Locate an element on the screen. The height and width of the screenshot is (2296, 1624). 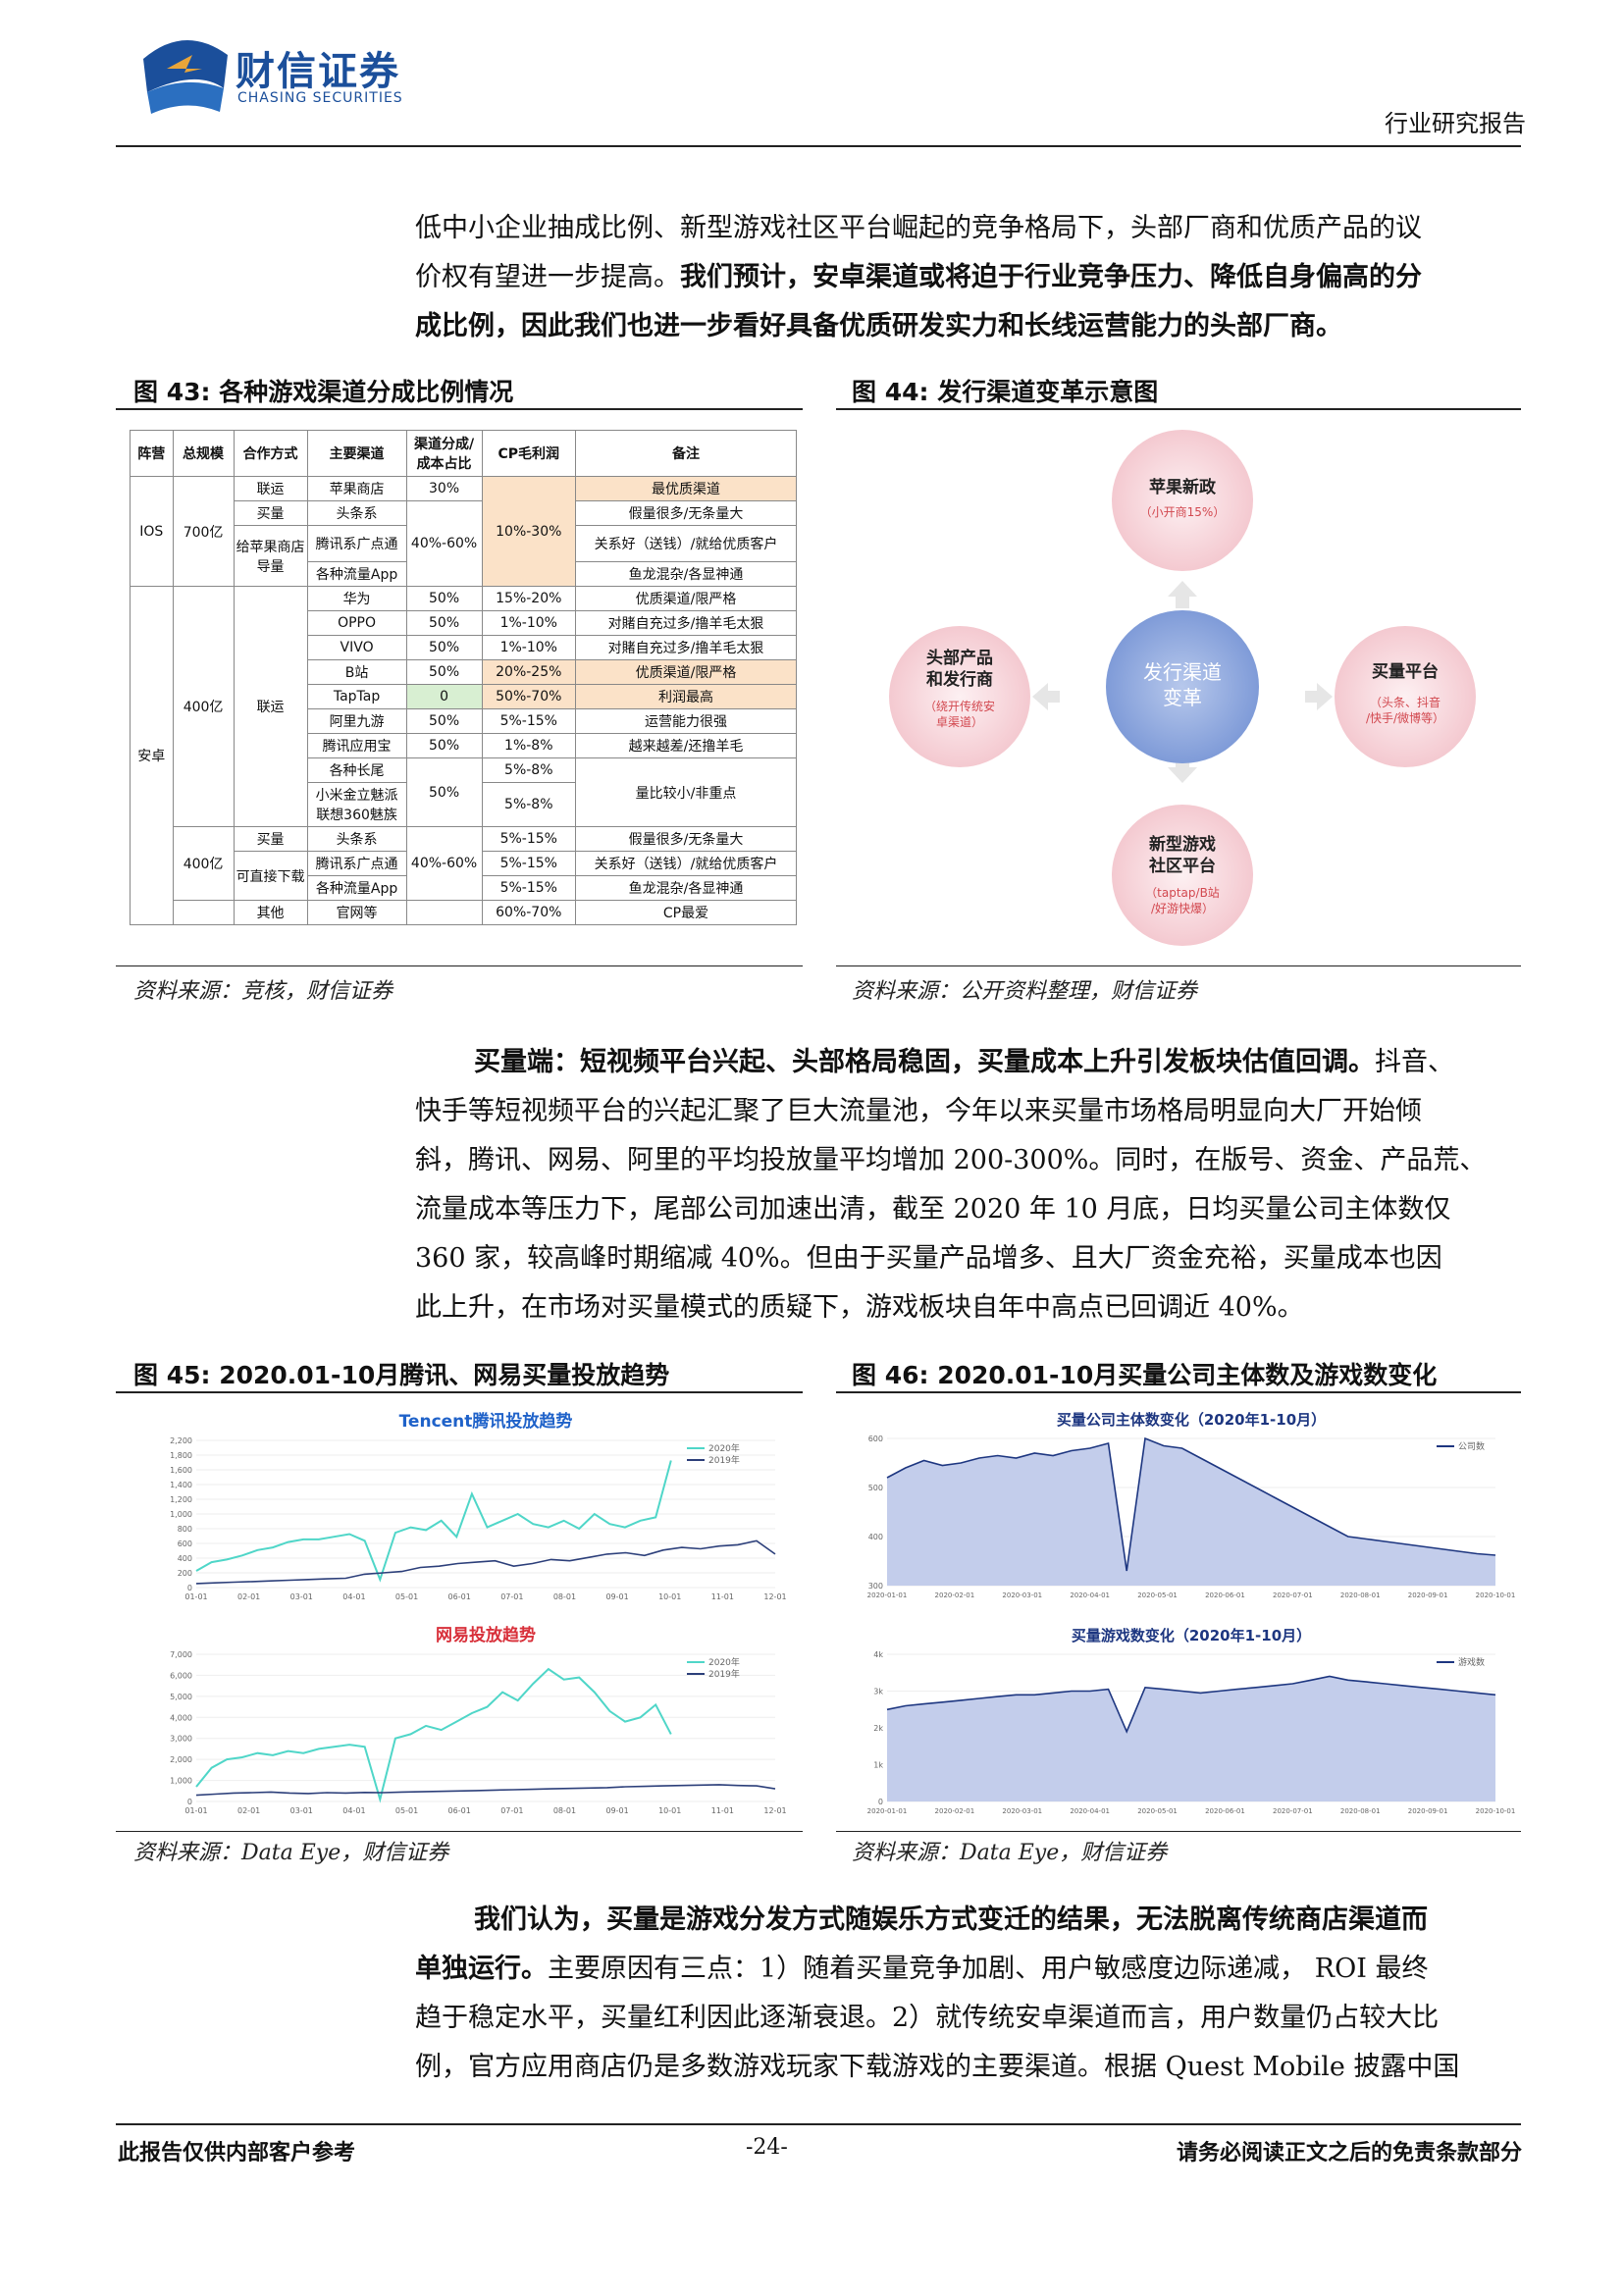
left-title-1: 头部产品 is located at coordinates (959, 658).